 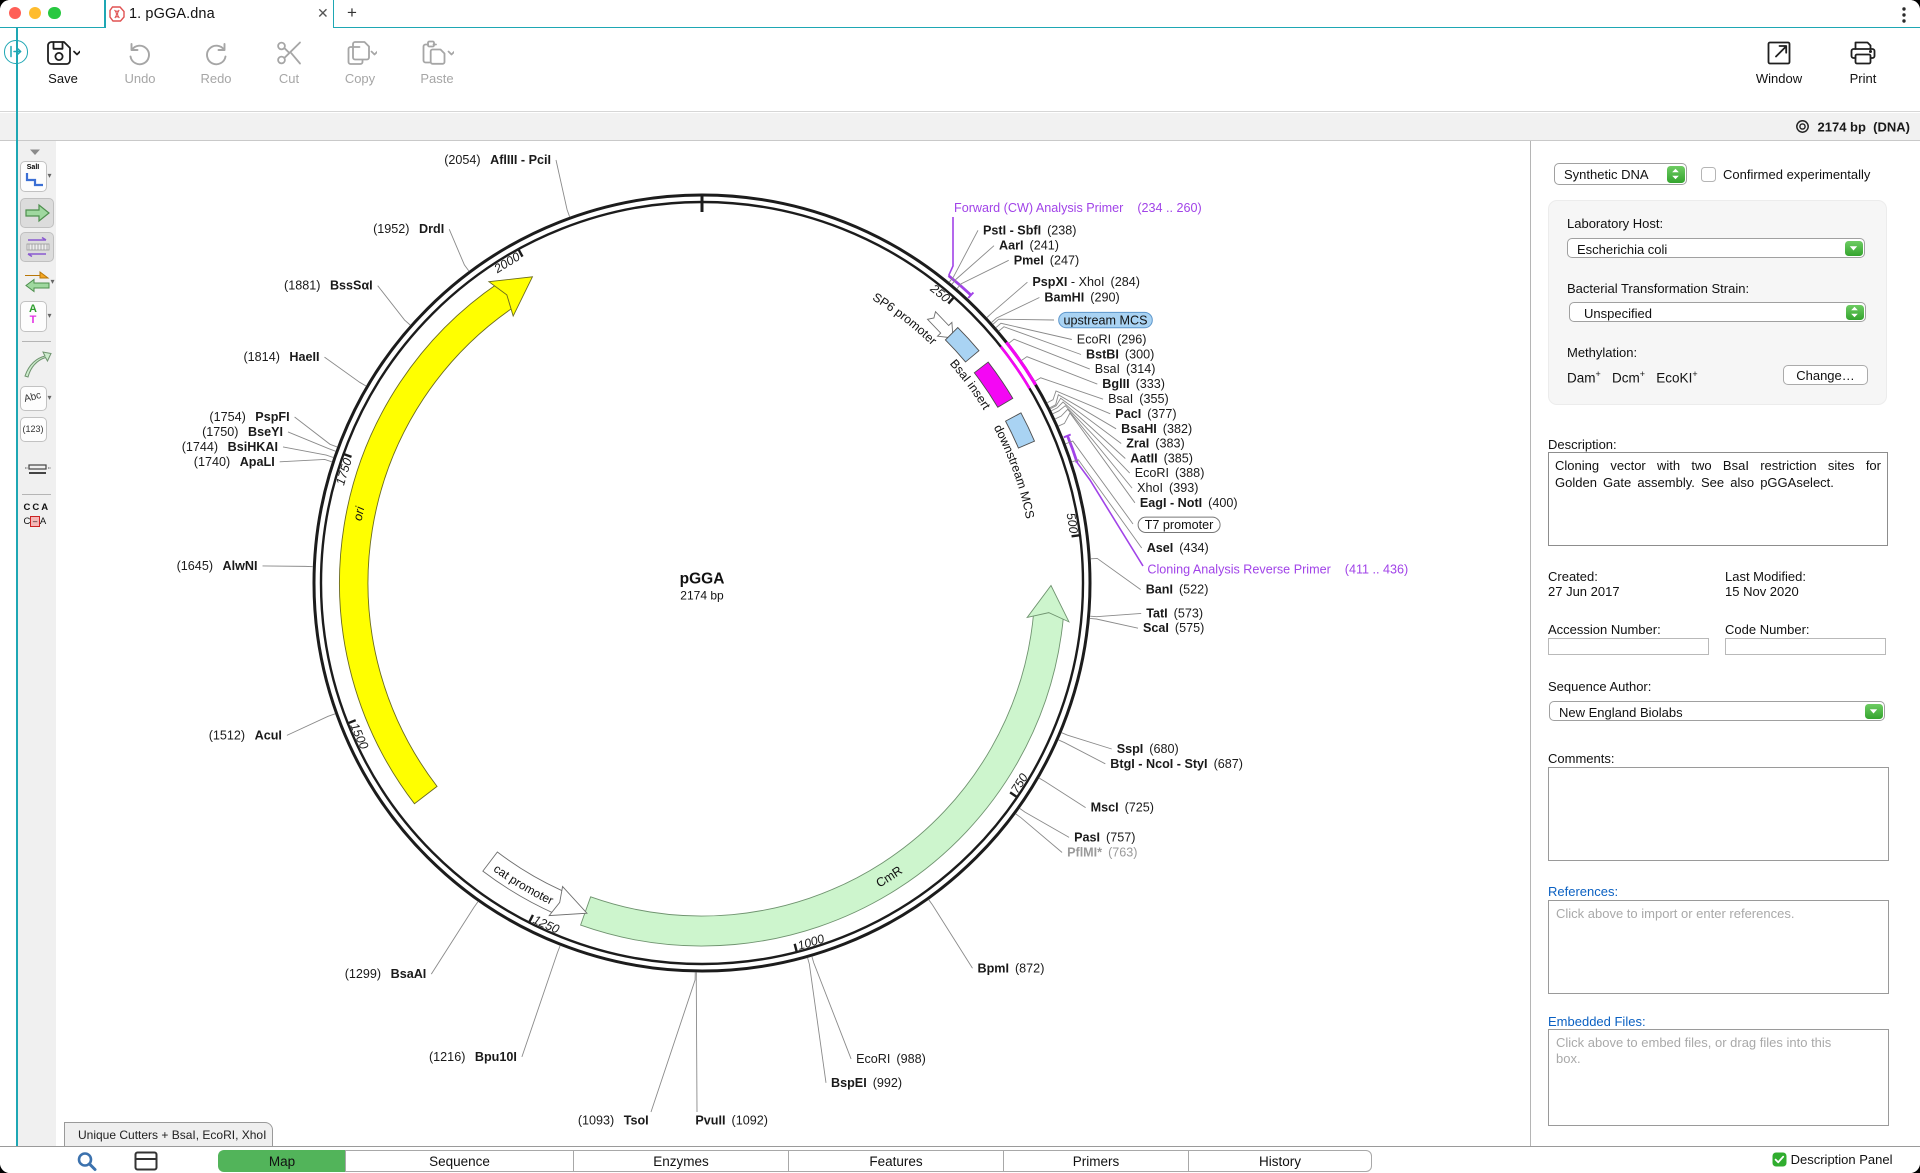 What do you see at coordinates (234, 462) in the screenshot?
I see `svg-text: (1740) ApaLI` at bounding box center [234, 462].